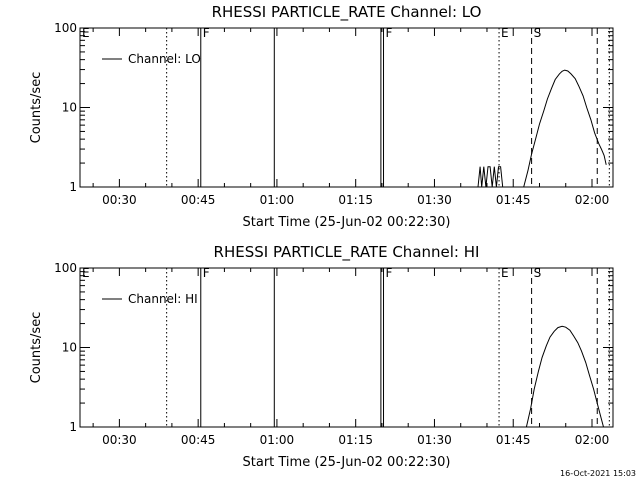 Image resolution: width=640 pixels, height=480 pixels. I want to click on chart-title: RHESSI PARTICLE_RATE Channel: HI, so click(347, 252).